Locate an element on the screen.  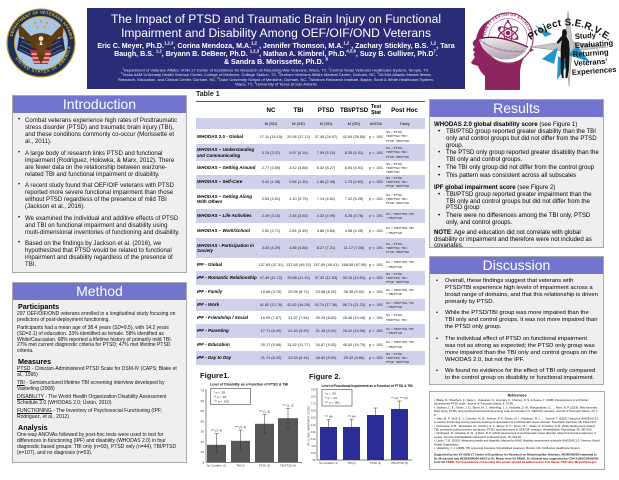
svg-text: Figure 2. is located at coordinates (325, 376).